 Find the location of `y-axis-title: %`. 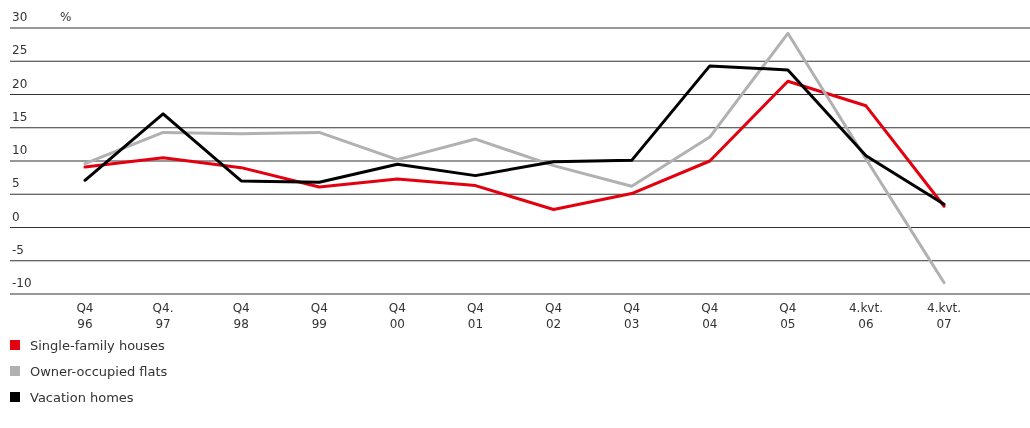

y-axis-title: % is located at coordinates (66, 17).